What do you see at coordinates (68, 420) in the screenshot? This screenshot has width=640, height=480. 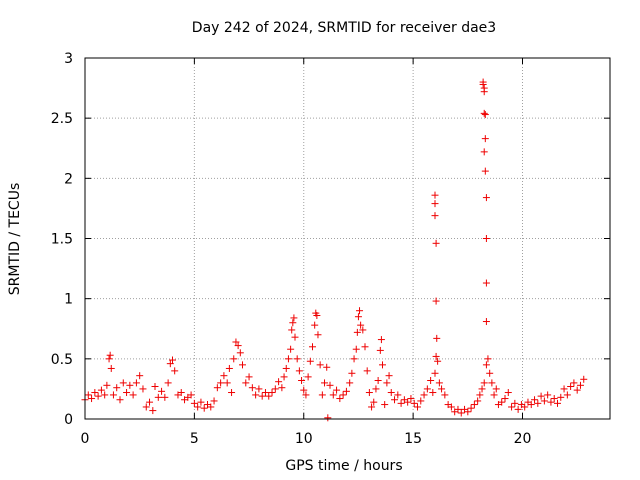 I see `y-tick-label: 0` at bounding box center [68, 420].